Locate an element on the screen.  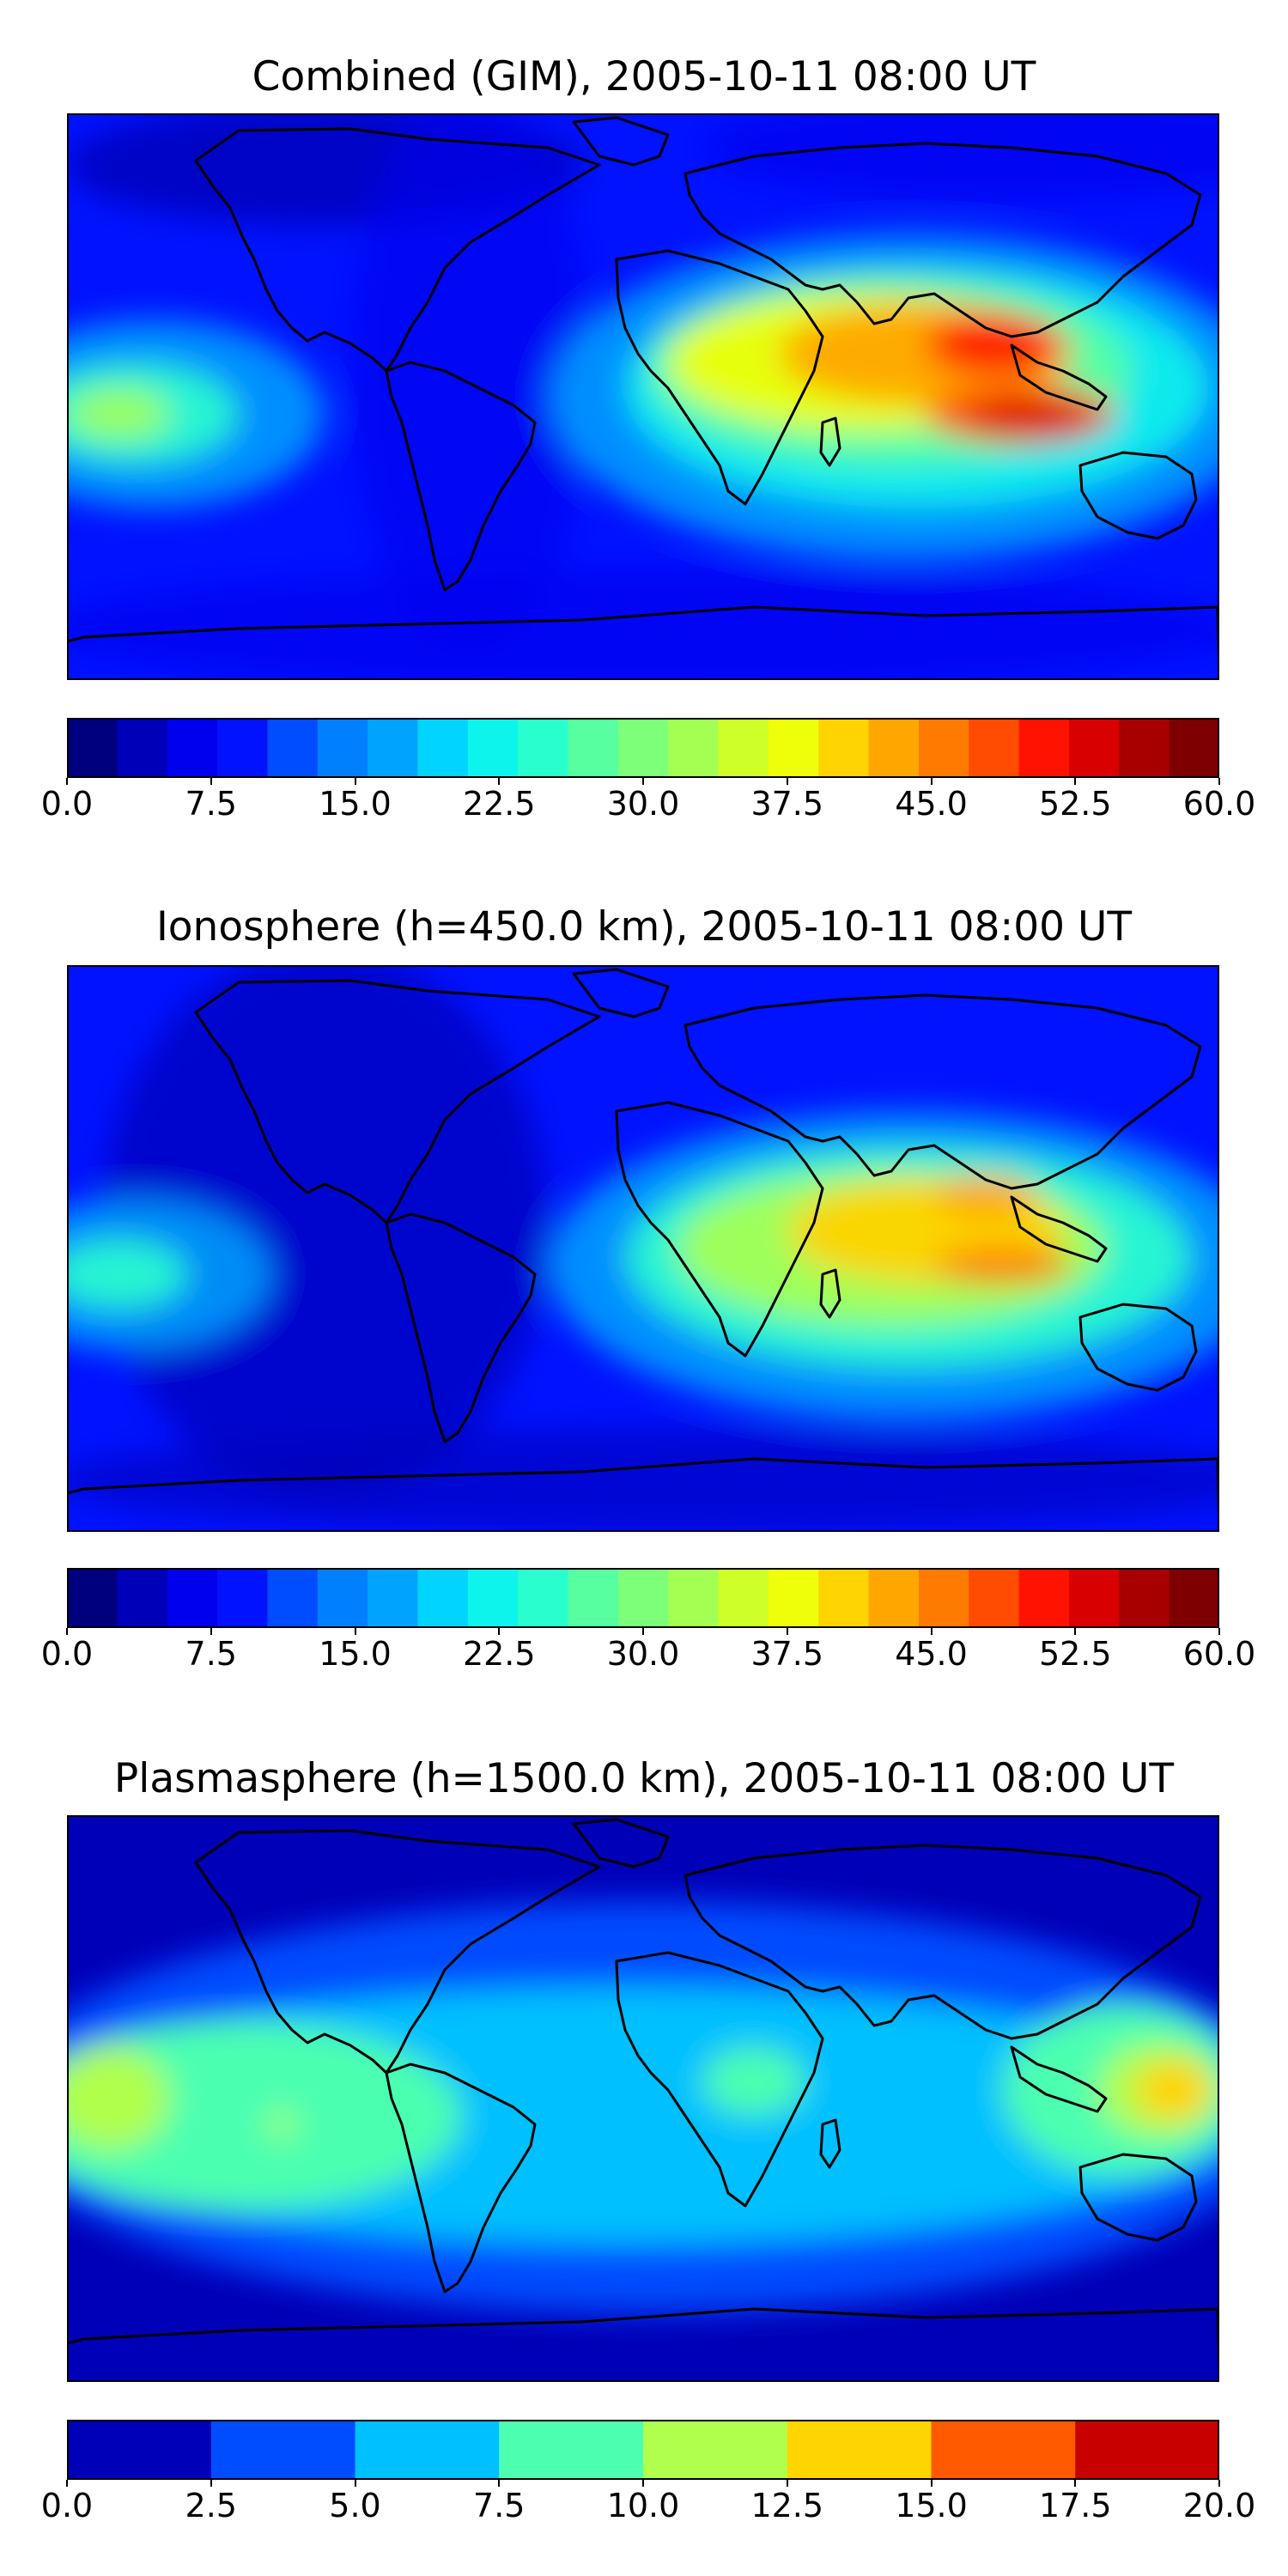
panel-title-combined: Combined (GIM), 2005-10-11 08:00 UT is located at coordinates (644, 77).